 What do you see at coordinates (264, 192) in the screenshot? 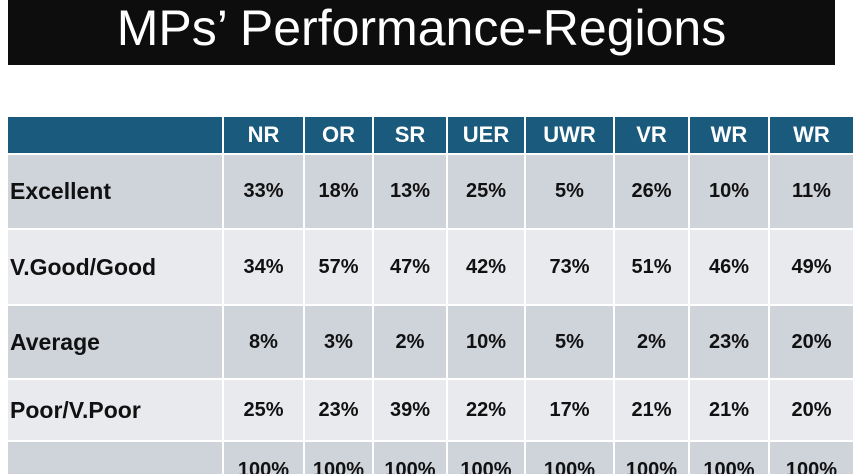
I see `table-cell: 33%` at bounding box center [264, 192].